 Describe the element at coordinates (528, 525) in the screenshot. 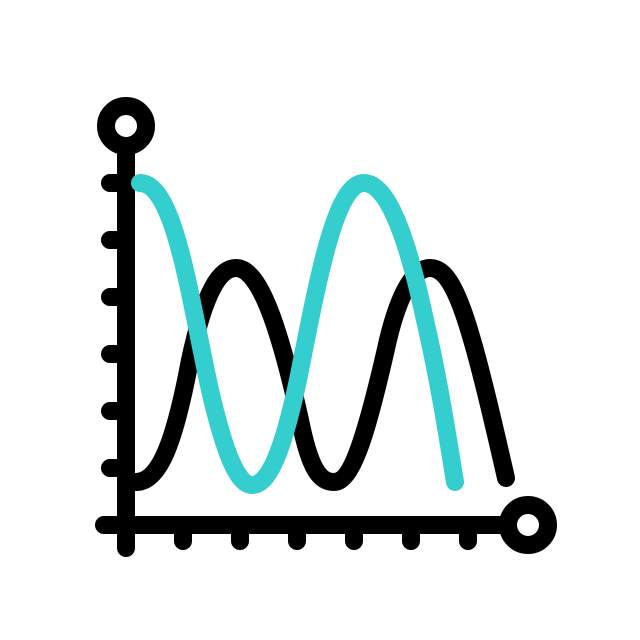

I see `x-axis-end-circle` at that location.